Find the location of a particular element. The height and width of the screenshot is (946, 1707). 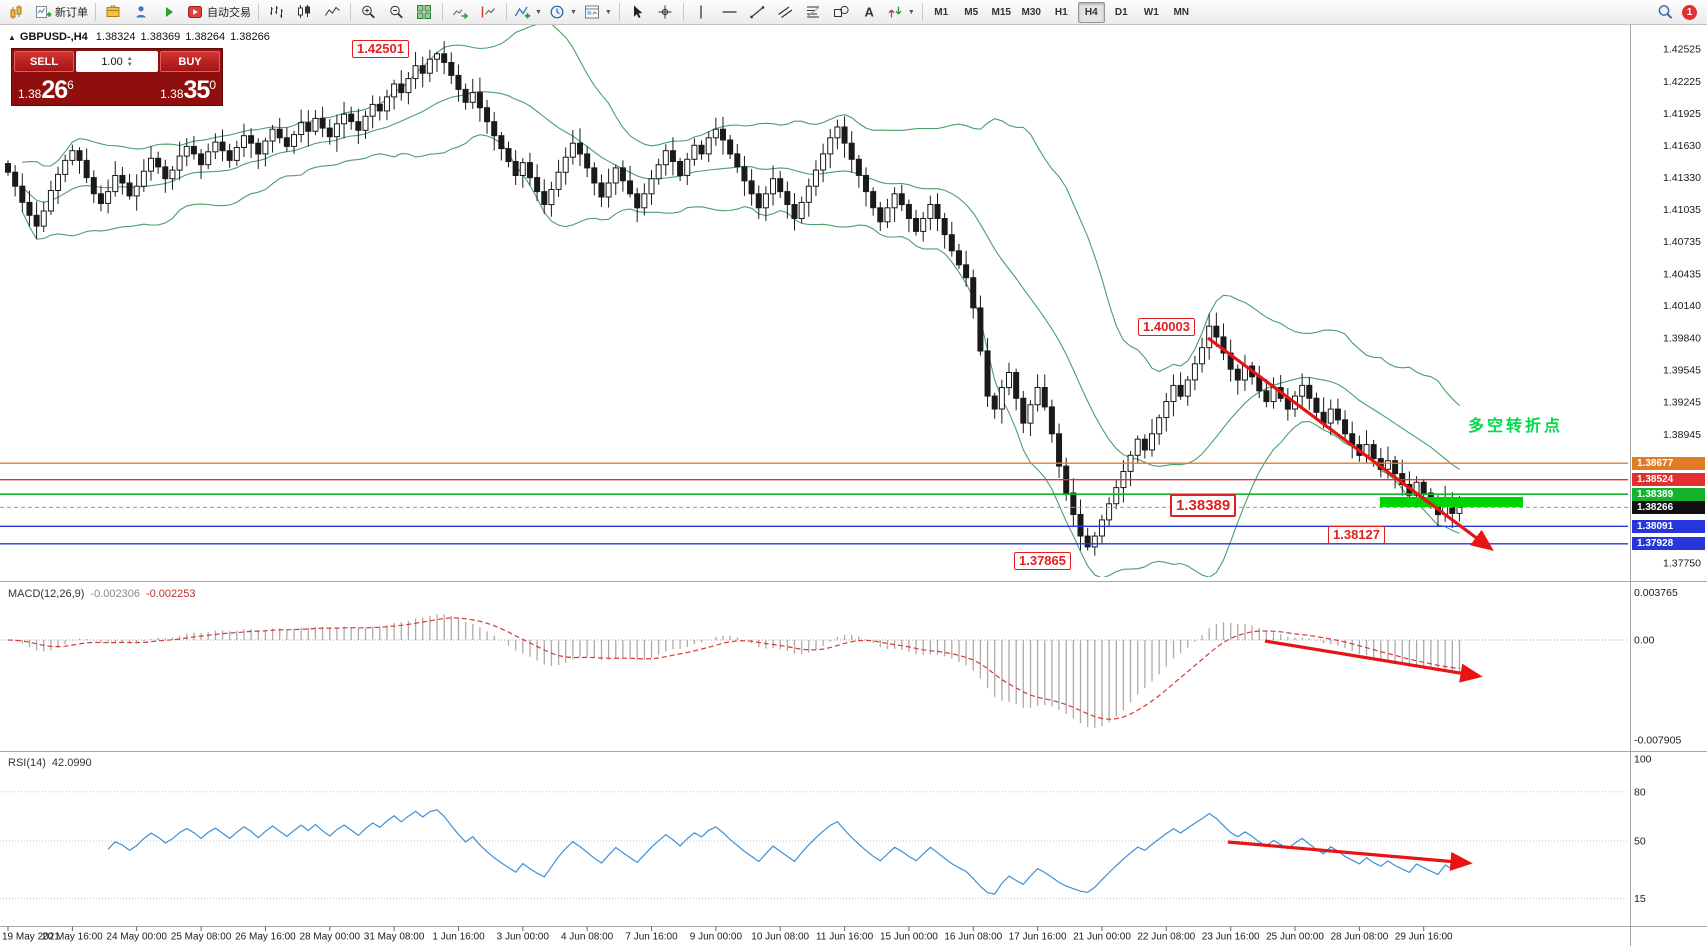

lot-size-field: 1.00 ▲ ▼ is located at coordinates (117, 61).